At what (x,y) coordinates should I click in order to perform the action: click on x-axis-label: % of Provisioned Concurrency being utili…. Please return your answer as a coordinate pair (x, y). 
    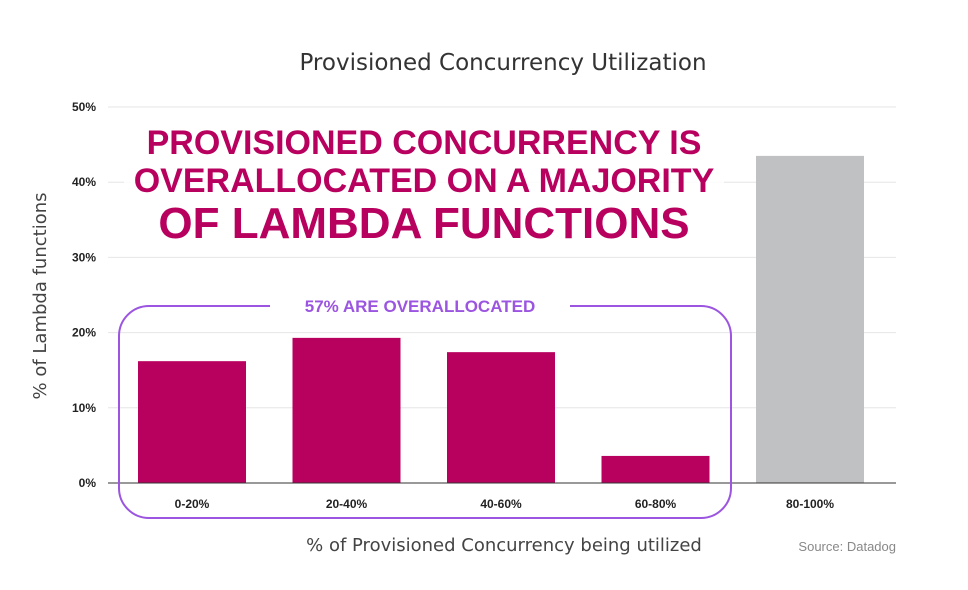
    Looking at the image, I should click on (504, 545).